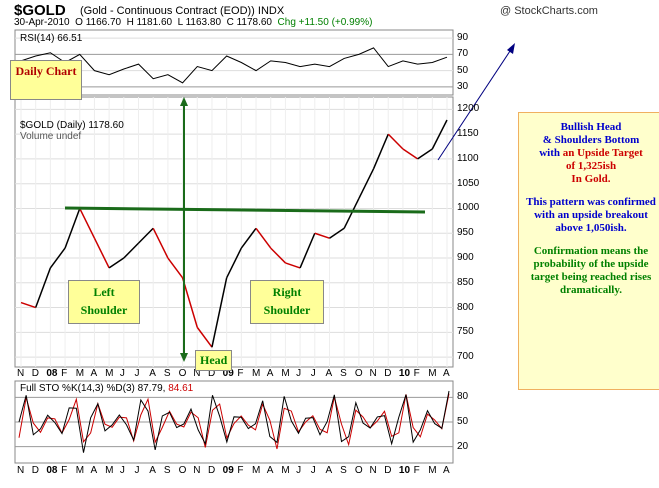  Describe the element at coordinates (79, 388) in the screenshot. I see `sto-label-prefix: Full STO %K(14,3) %D(3)` at that location.